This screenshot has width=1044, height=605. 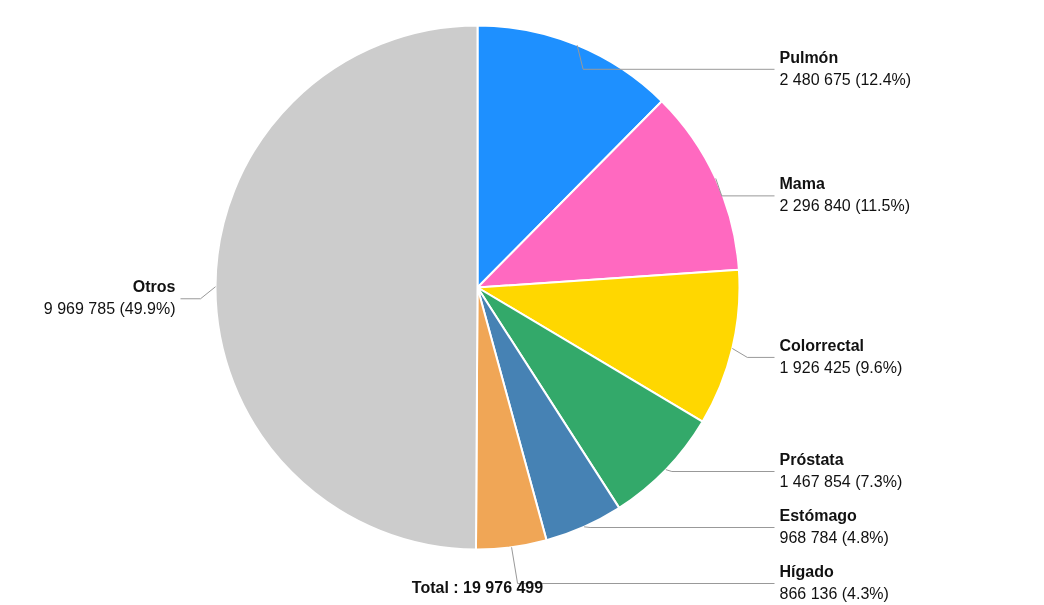 I want to click on slice-label: Hígado, so click(x=806, y=571).